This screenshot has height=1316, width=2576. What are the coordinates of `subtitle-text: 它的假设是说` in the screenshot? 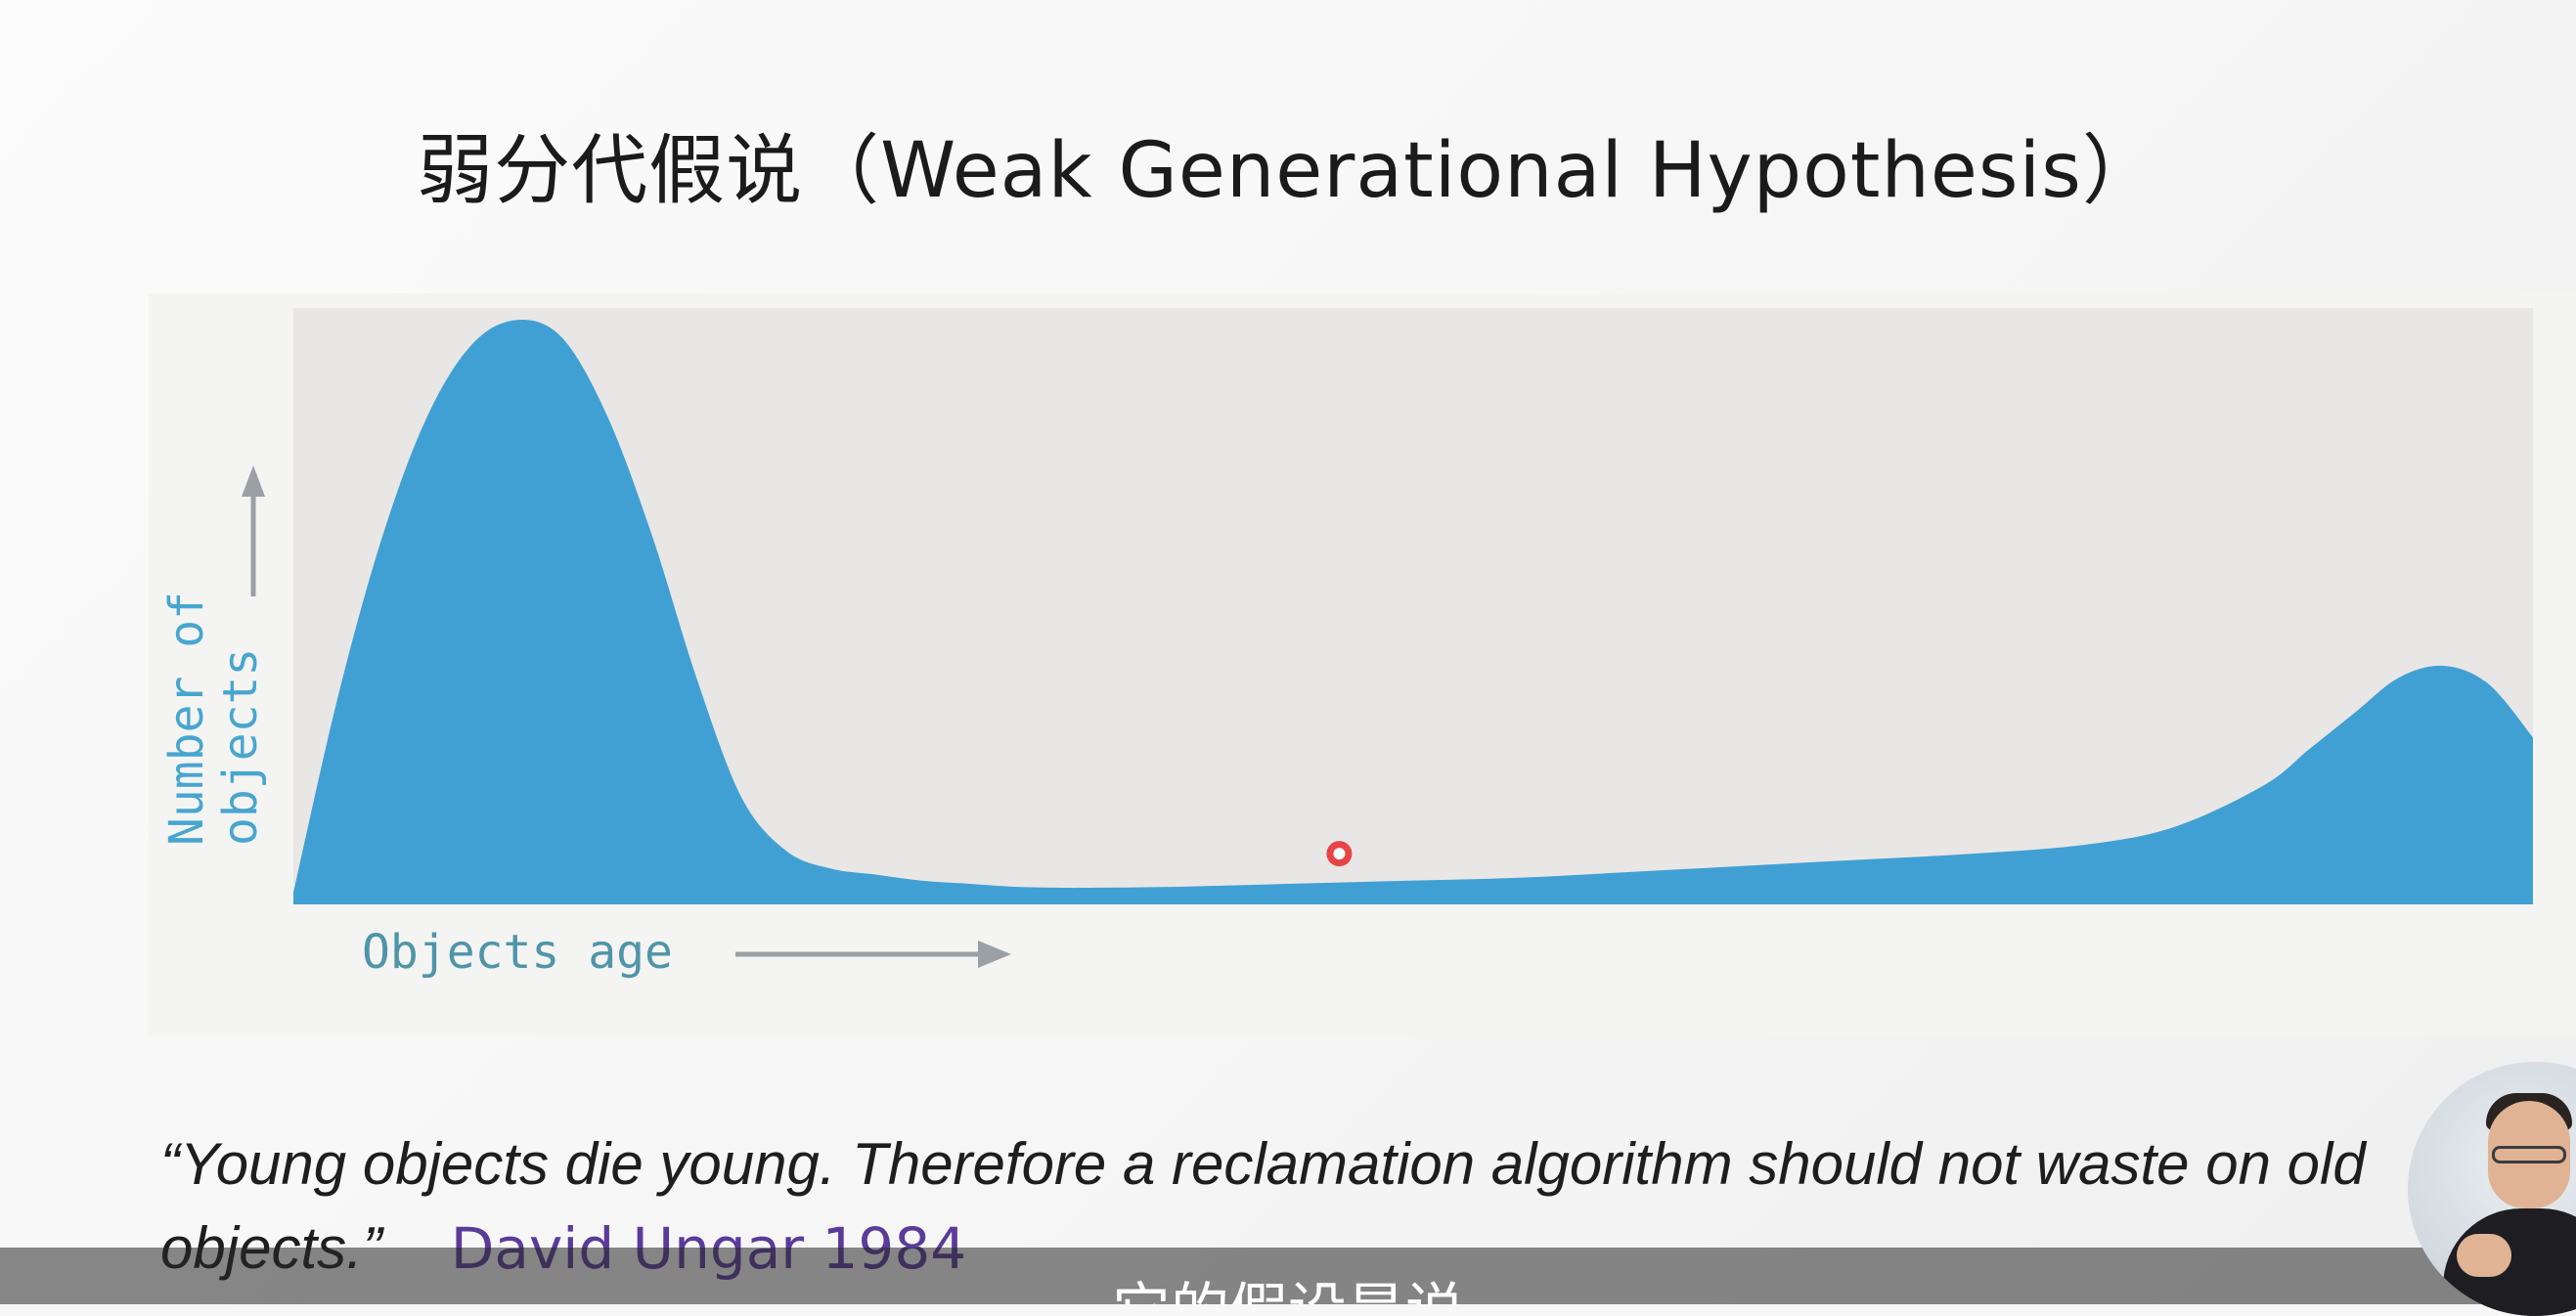 It's located at (1288, 1283).